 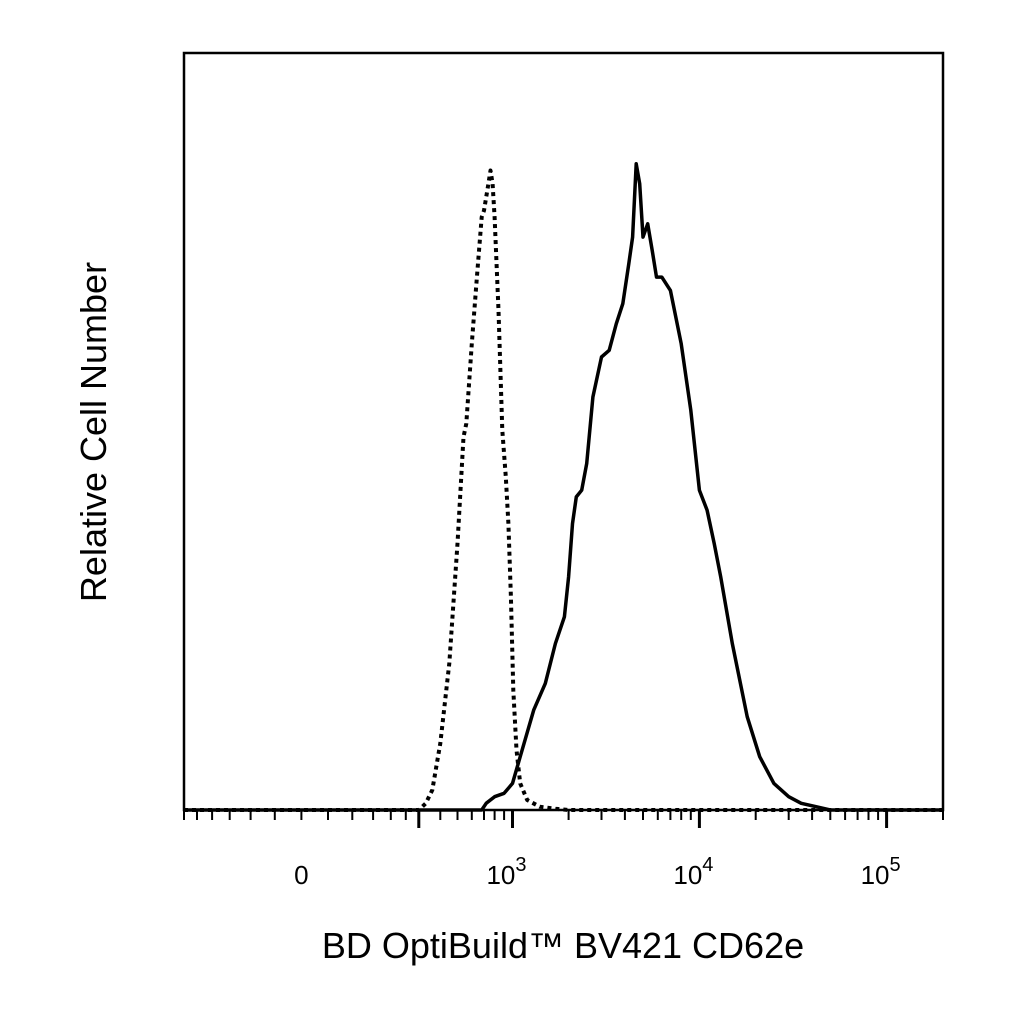 What do you see at coordinates (693, 872) in the screenshot?
I see `x-tick-label-2: 10⁴` at bounding box center [693, 872].